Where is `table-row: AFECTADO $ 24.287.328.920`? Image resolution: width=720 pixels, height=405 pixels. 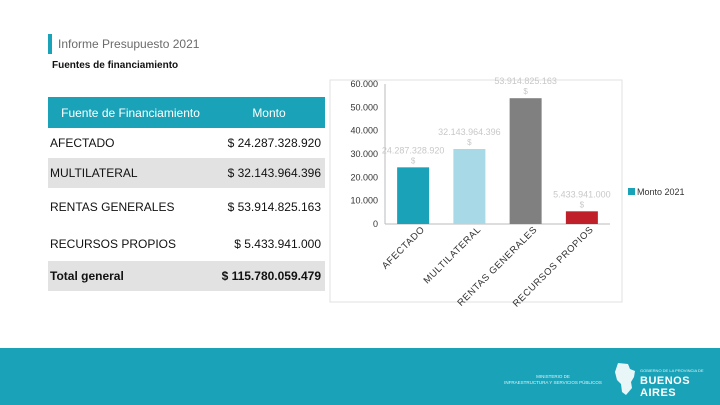 table-row: AFECTADO $ 24.287.328.920 is located at coordinates (186, 143).